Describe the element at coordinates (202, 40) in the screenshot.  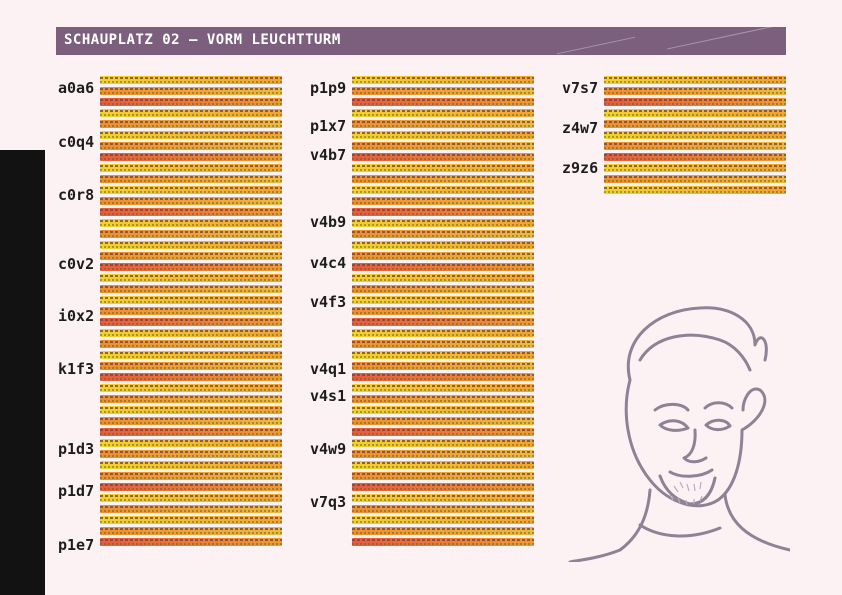
I see `page-title: SCHAUPLATZ 02 — VORM LEUCHTTURM` at that location.